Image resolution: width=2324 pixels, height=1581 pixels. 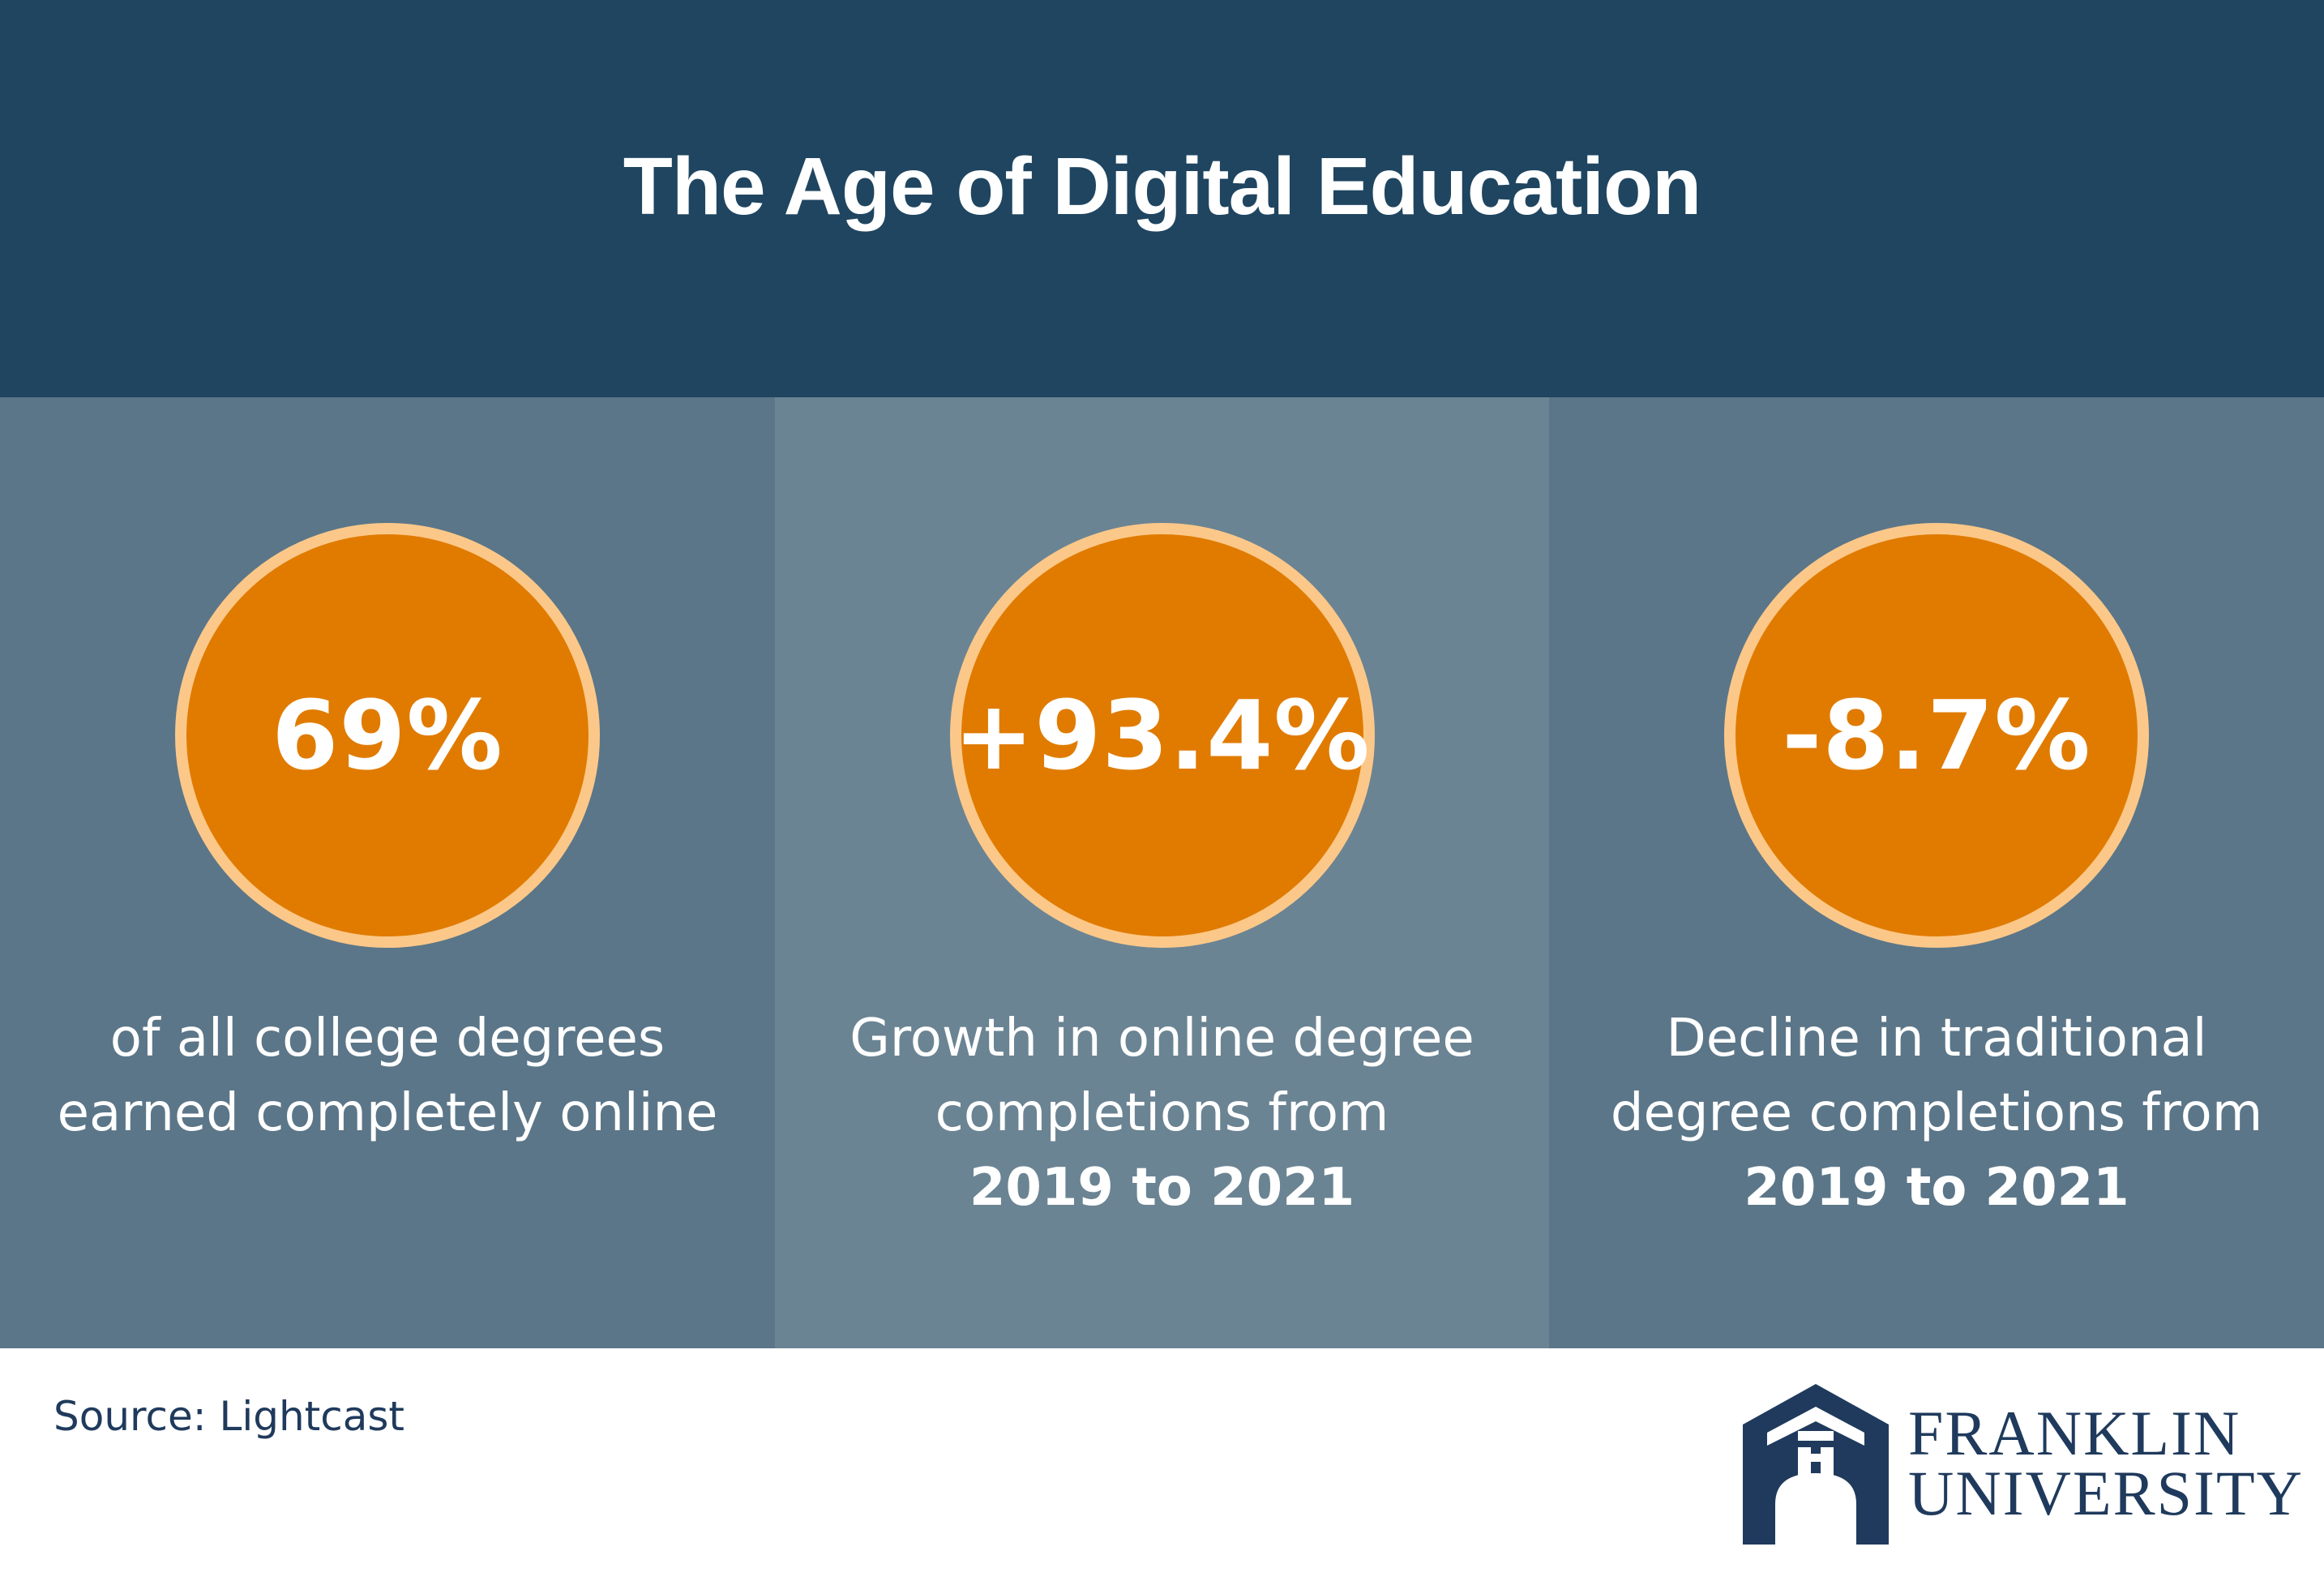 What do you see at coordinates (1937, 1039) in the screenshot?
I see `stat-caption-line: Decline in traditional` at bounding box center [1937, 1039].